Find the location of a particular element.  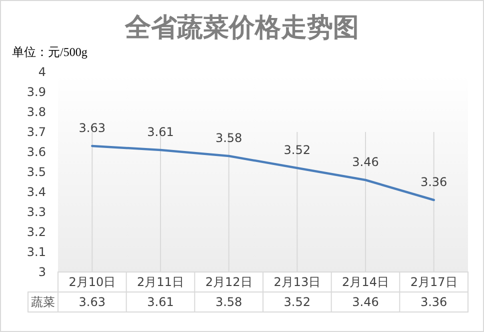

text: 3.52 is located at coordinates (297, 302).